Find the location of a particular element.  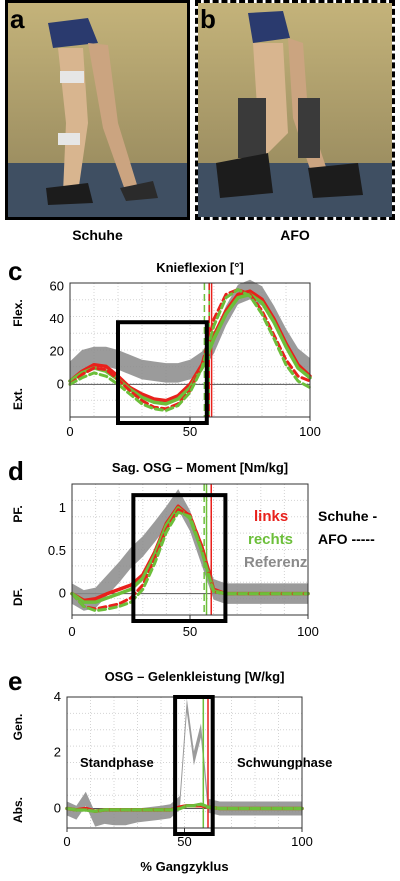

y-tick-label: 20 is located at coordinates (57, 351).